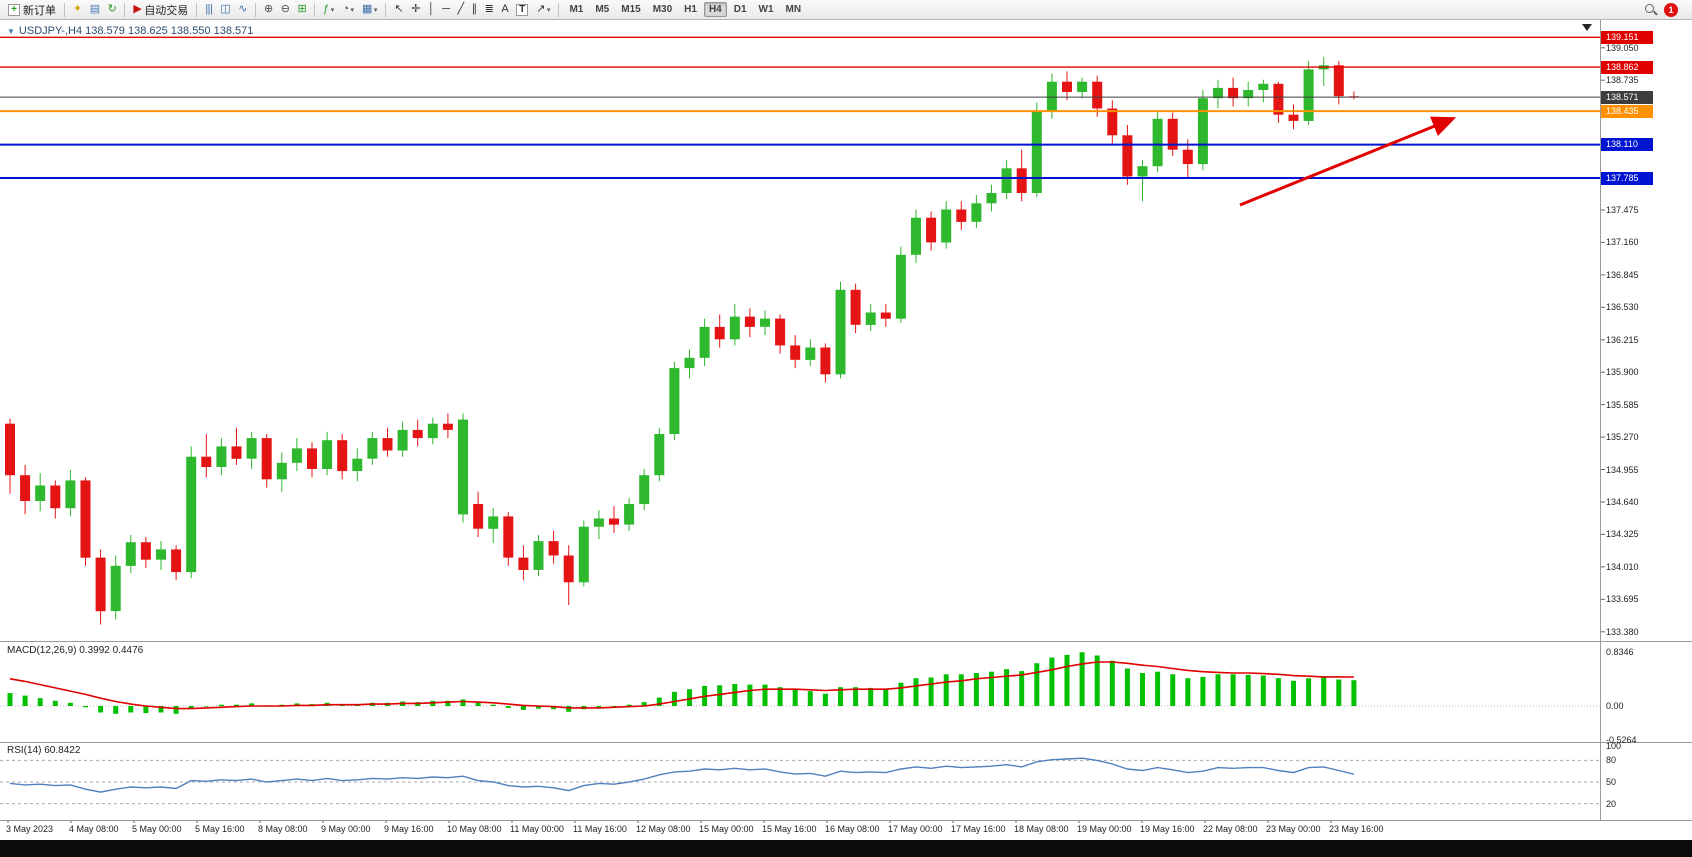 This screenshot has width=1692, height=857. What do you see at coordinates (160, 9) in the screenshot?
I see `autotrading-button: ▶ 自动交易` at bounding box center [160, 9].